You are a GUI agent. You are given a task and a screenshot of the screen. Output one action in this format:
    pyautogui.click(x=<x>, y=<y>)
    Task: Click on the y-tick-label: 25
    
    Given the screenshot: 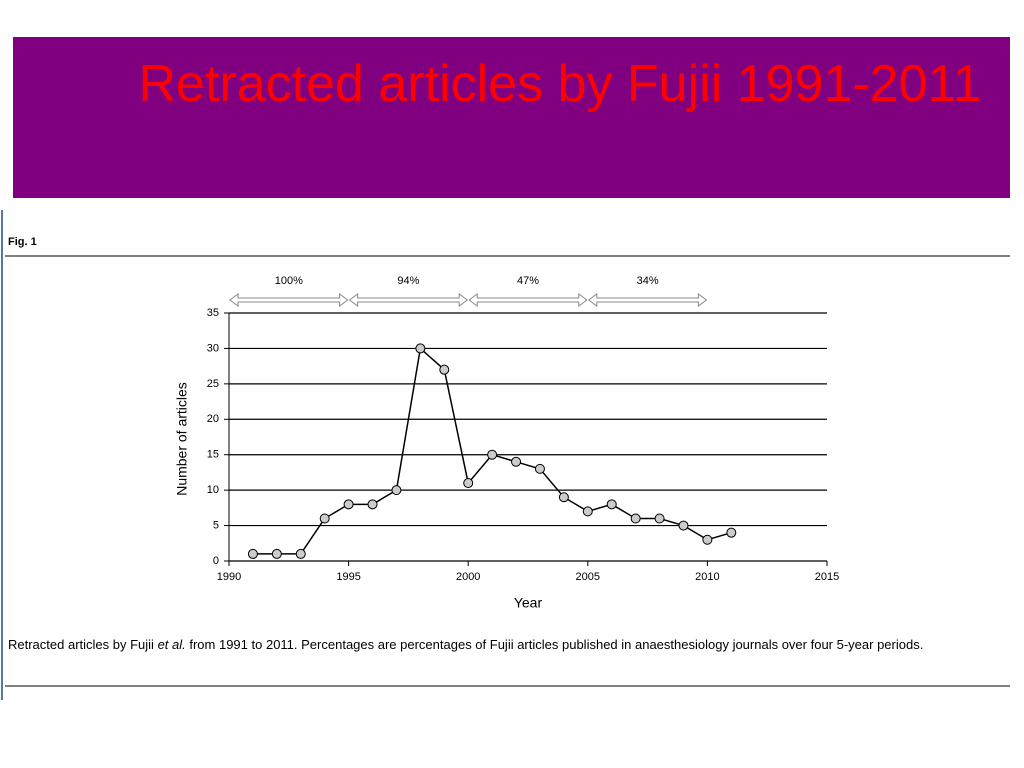 What is the action you would take?
    pyautogui.click(x=213, y=384)
    